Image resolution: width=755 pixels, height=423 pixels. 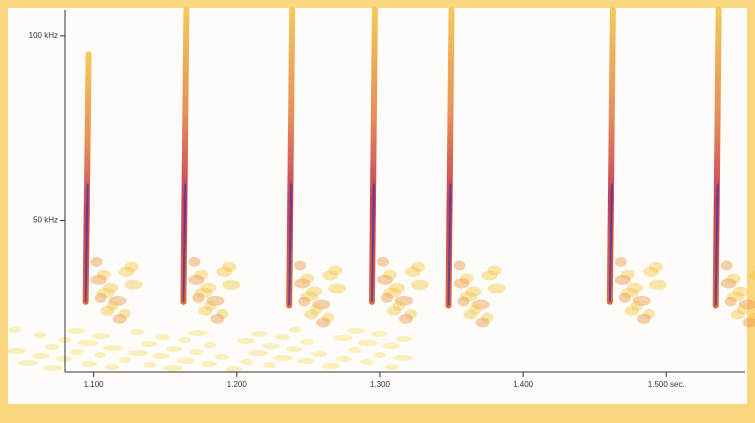 What do you see at coordinates (523, 384) in the screenshot?
I see `x-tick-label: 1.400` at bounding box center [523, 384].